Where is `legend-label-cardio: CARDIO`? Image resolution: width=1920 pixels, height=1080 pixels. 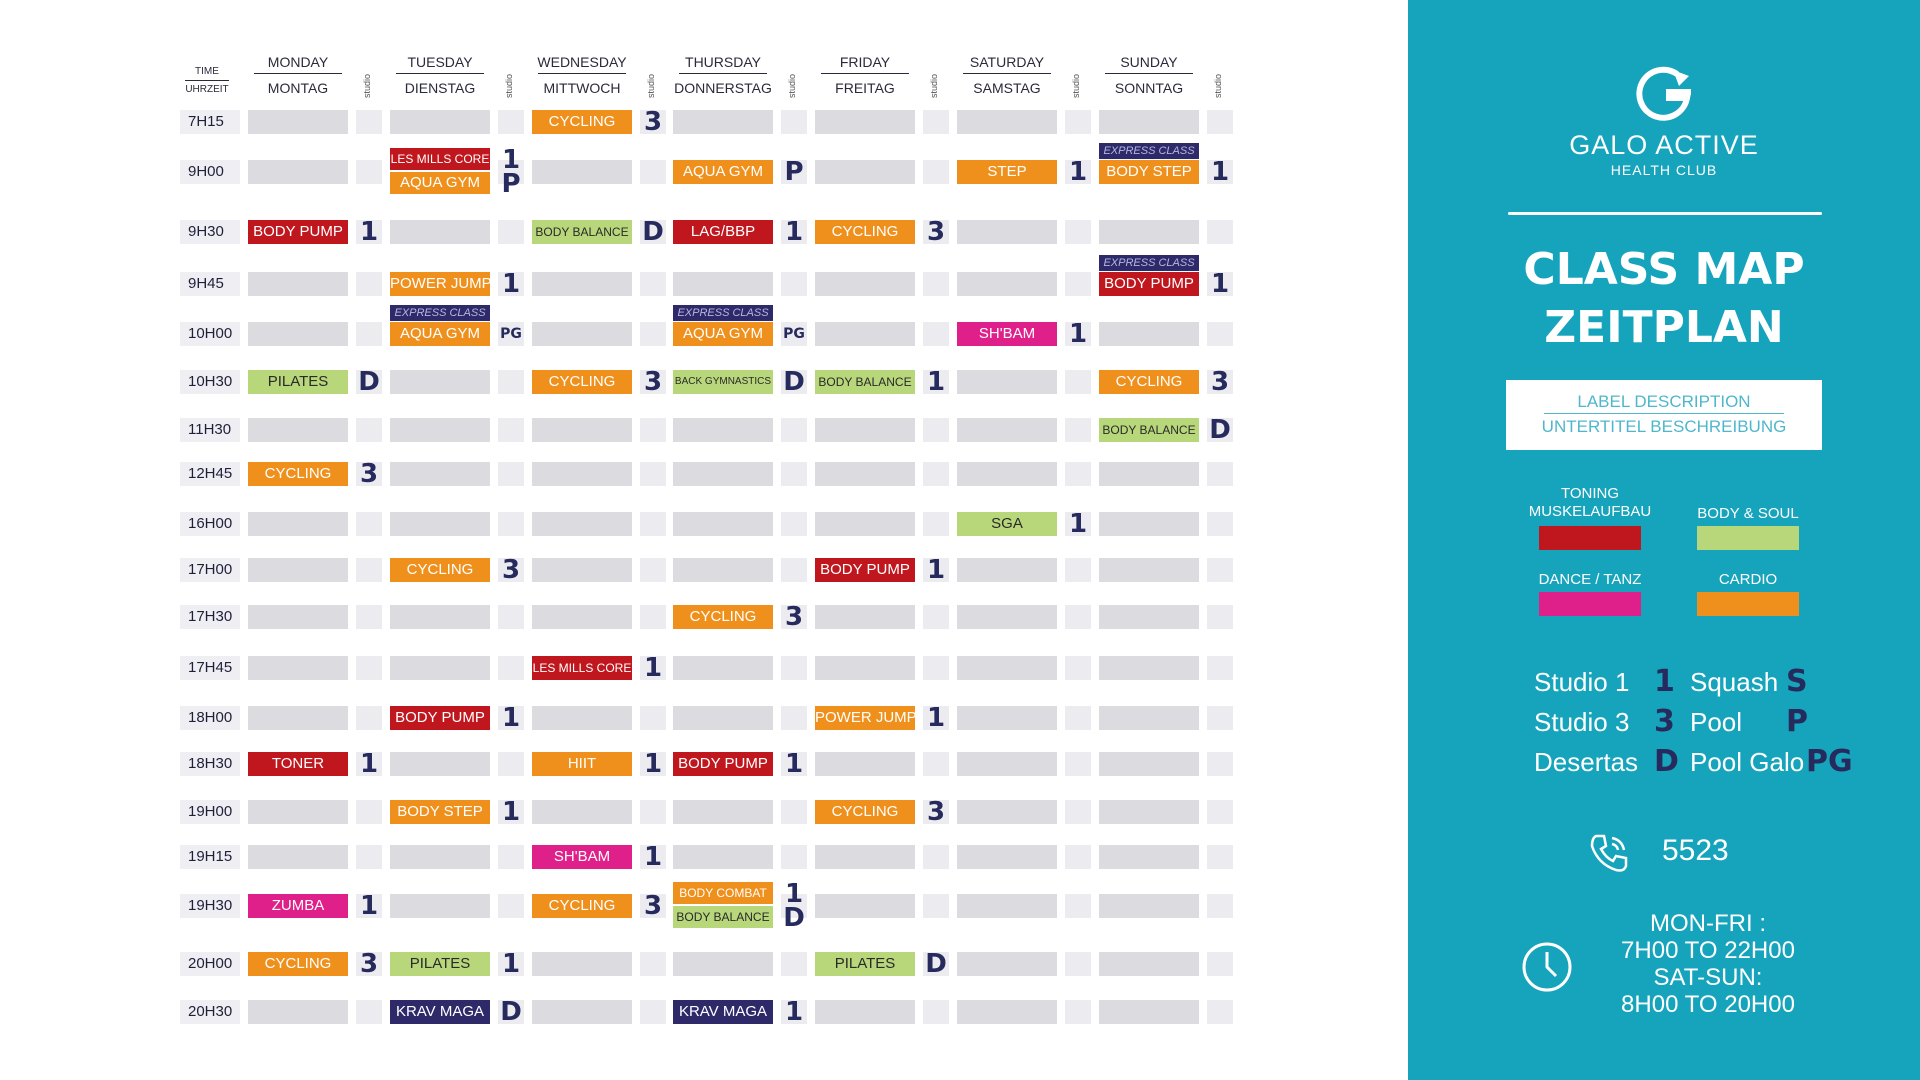 legend-label-cardio: CARDIO is located at coordinates (1748, 579).